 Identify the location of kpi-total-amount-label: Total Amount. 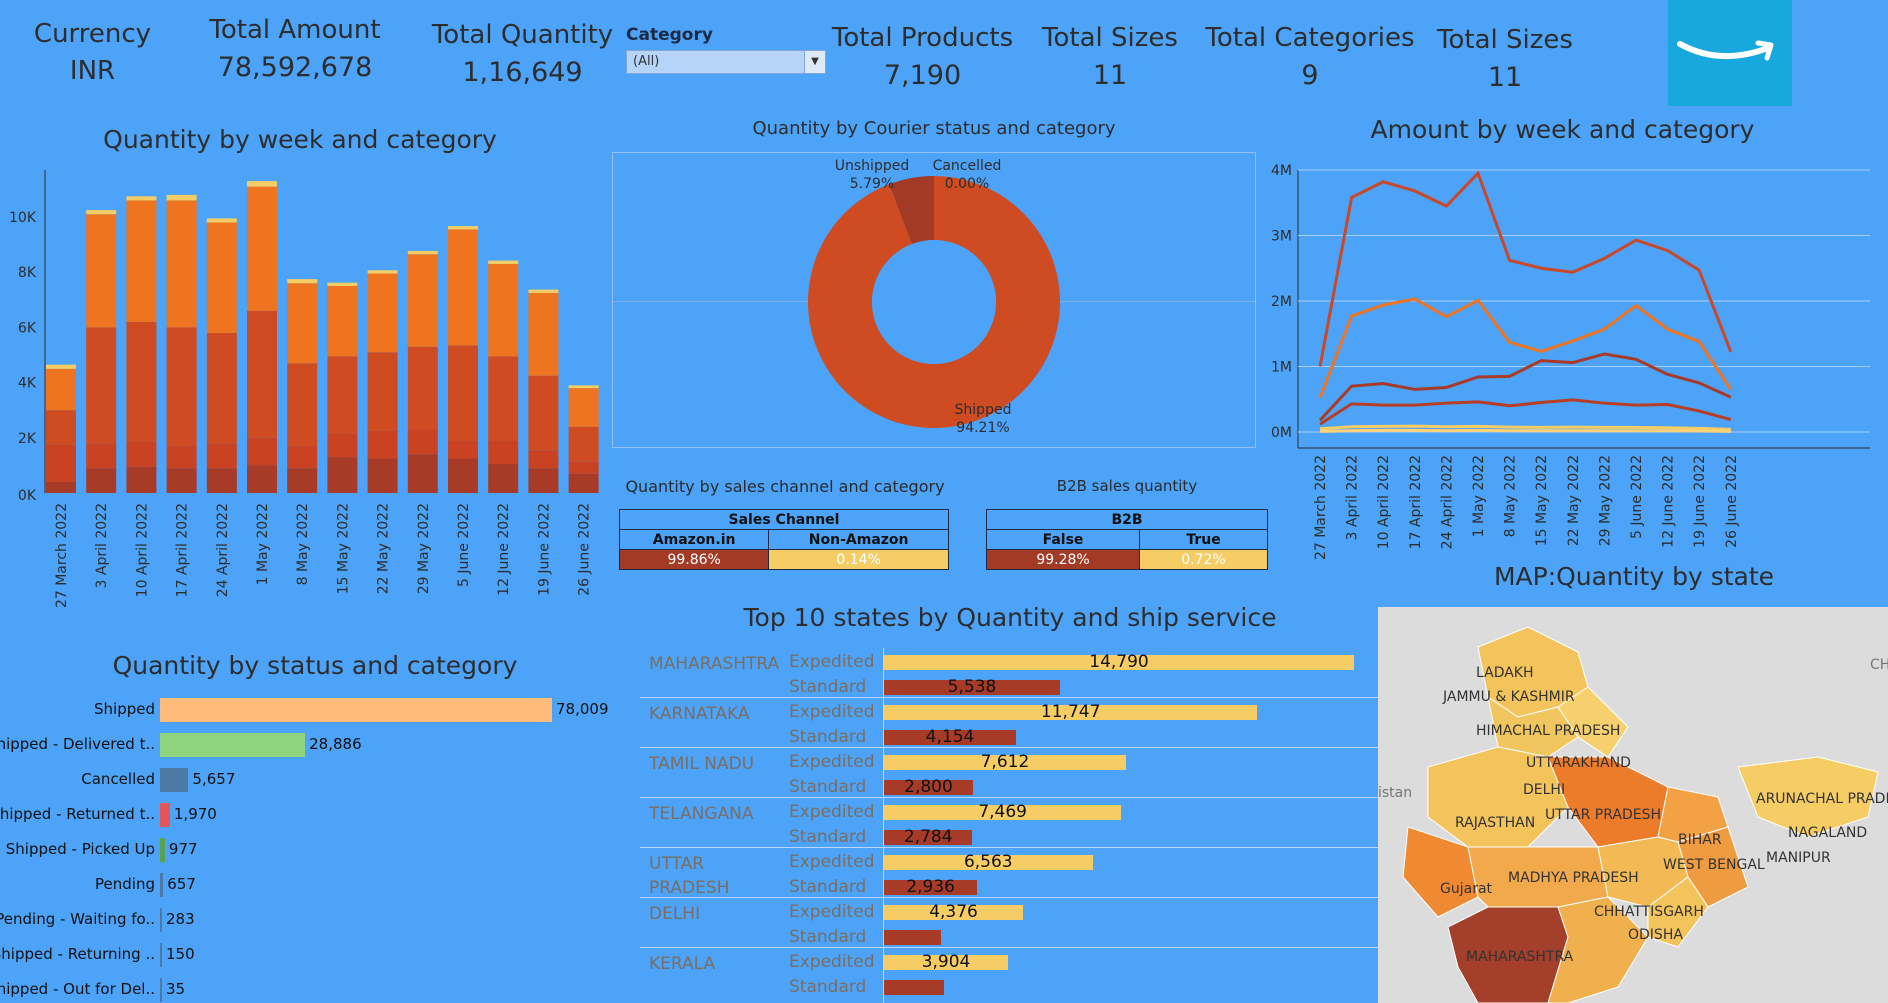
(295, 30).